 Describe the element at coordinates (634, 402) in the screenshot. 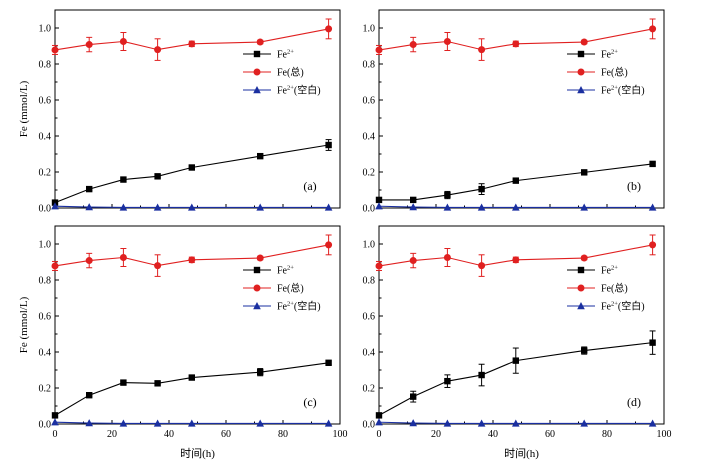

I see `panel-d-panel-label: (d)` at that location.